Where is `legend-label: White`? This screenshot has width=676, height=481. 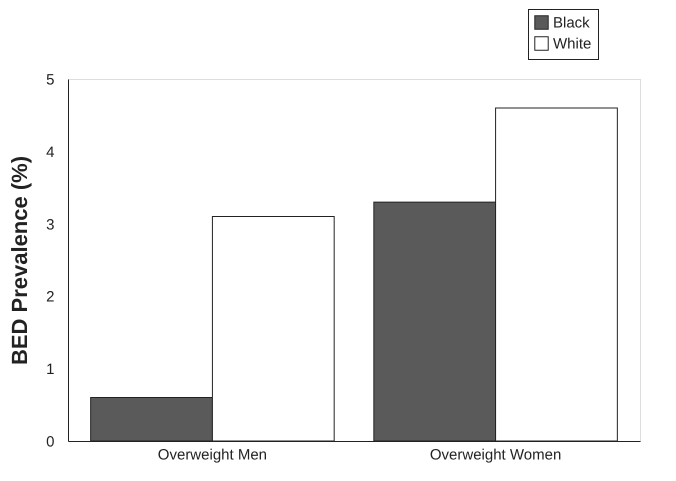 legend-label: White is located at coordinates (572, 44).